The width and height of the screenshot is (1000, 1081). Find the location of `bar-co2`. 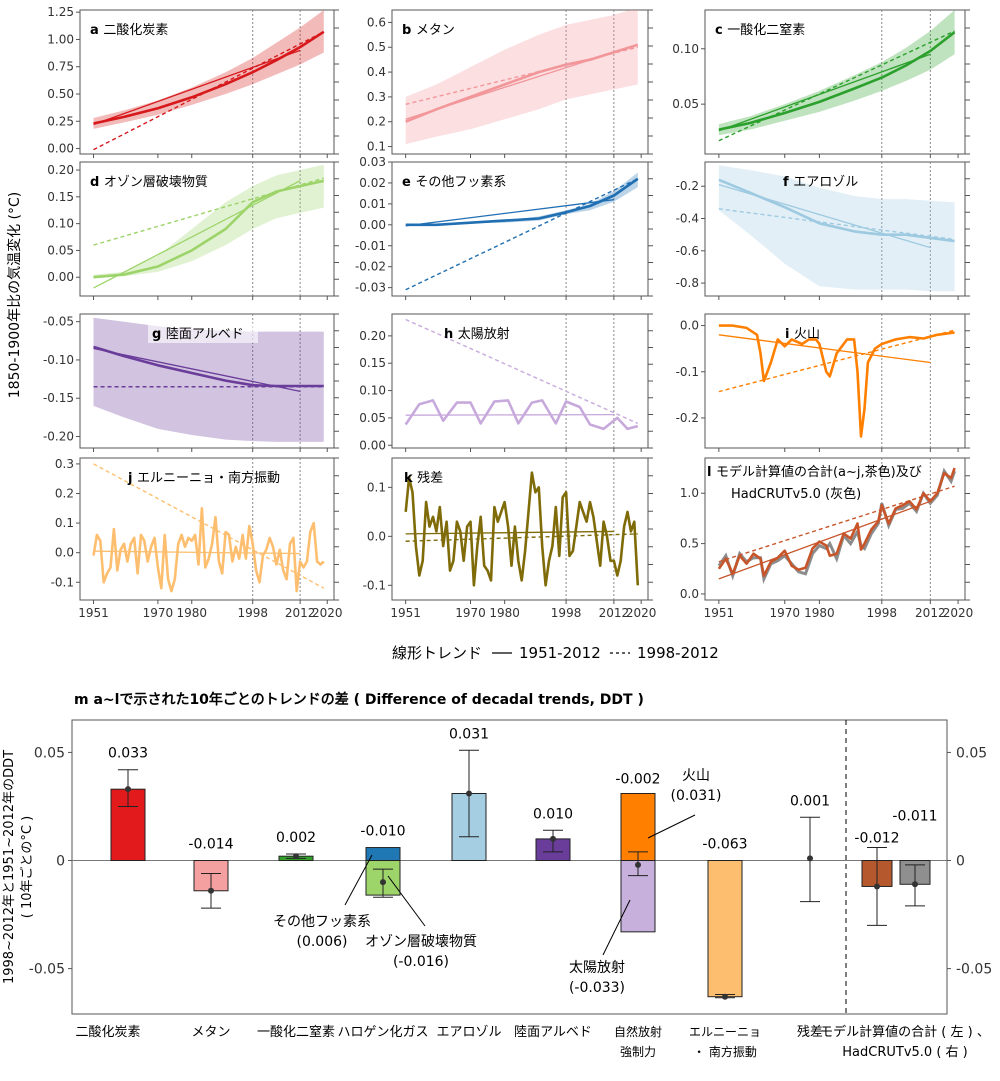

bar-co2 is located at coordinates (128, 825).